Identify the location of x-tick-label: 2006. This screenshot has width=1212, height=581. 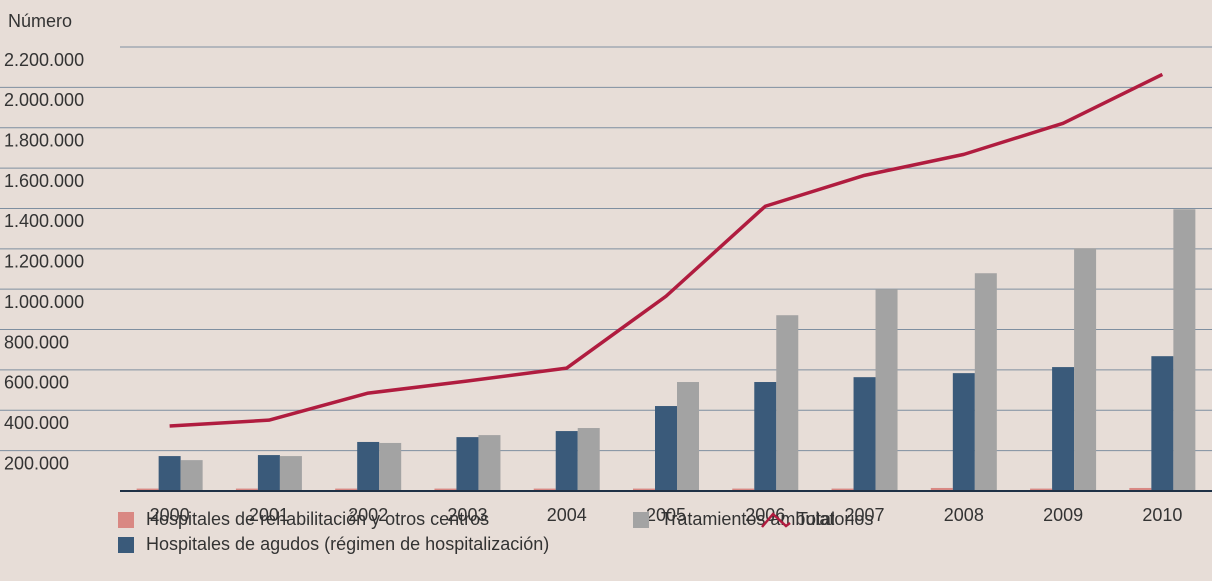
(765, 515).